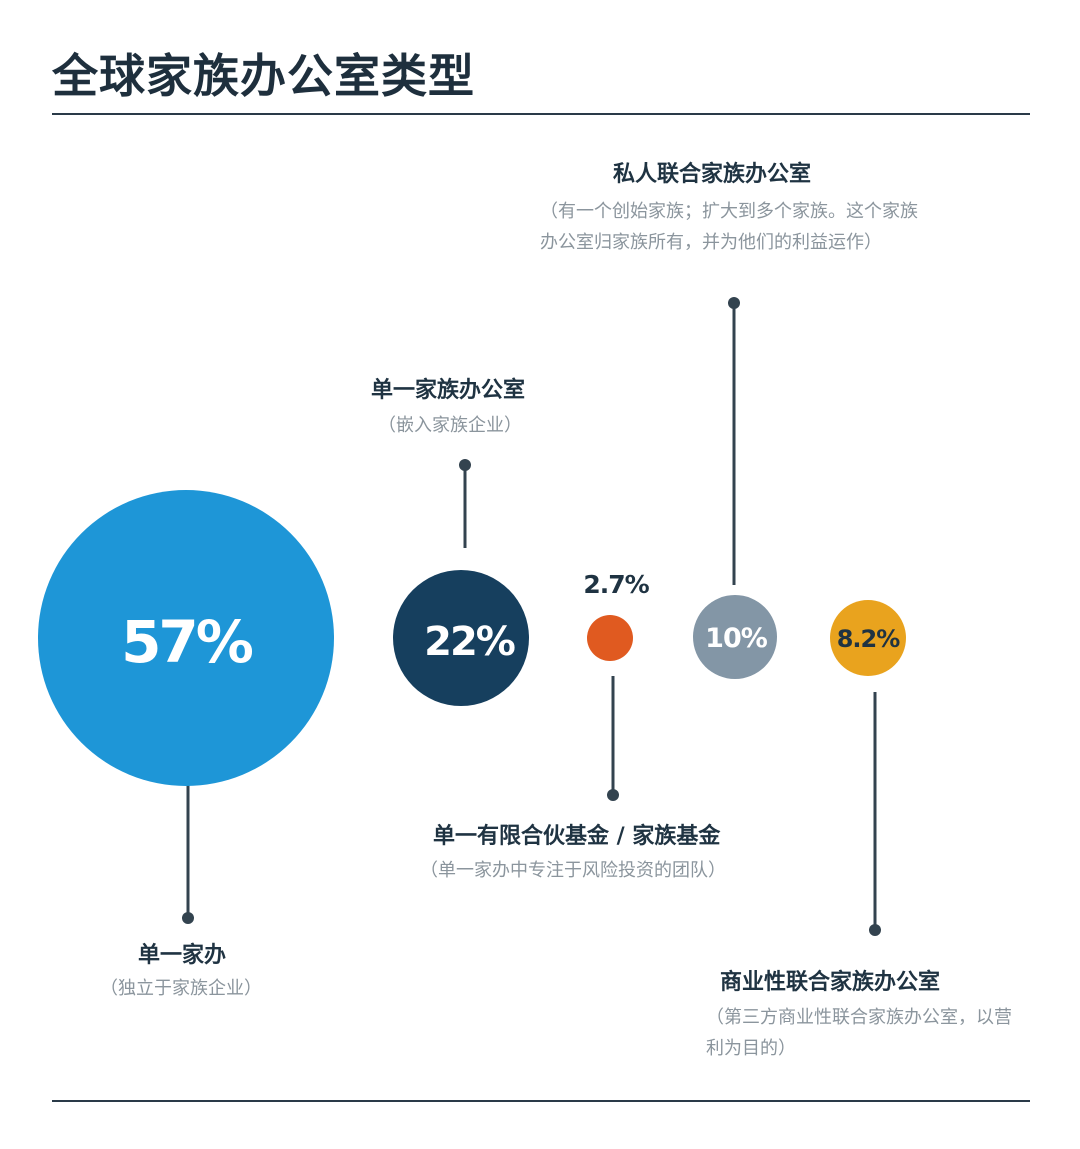 The height and width of the screenshot is (1149, 1080). Describe the element at coordinates (875, 930) in the screenshot. I see `connector-dot-commercial-multi-family-office` at that location.